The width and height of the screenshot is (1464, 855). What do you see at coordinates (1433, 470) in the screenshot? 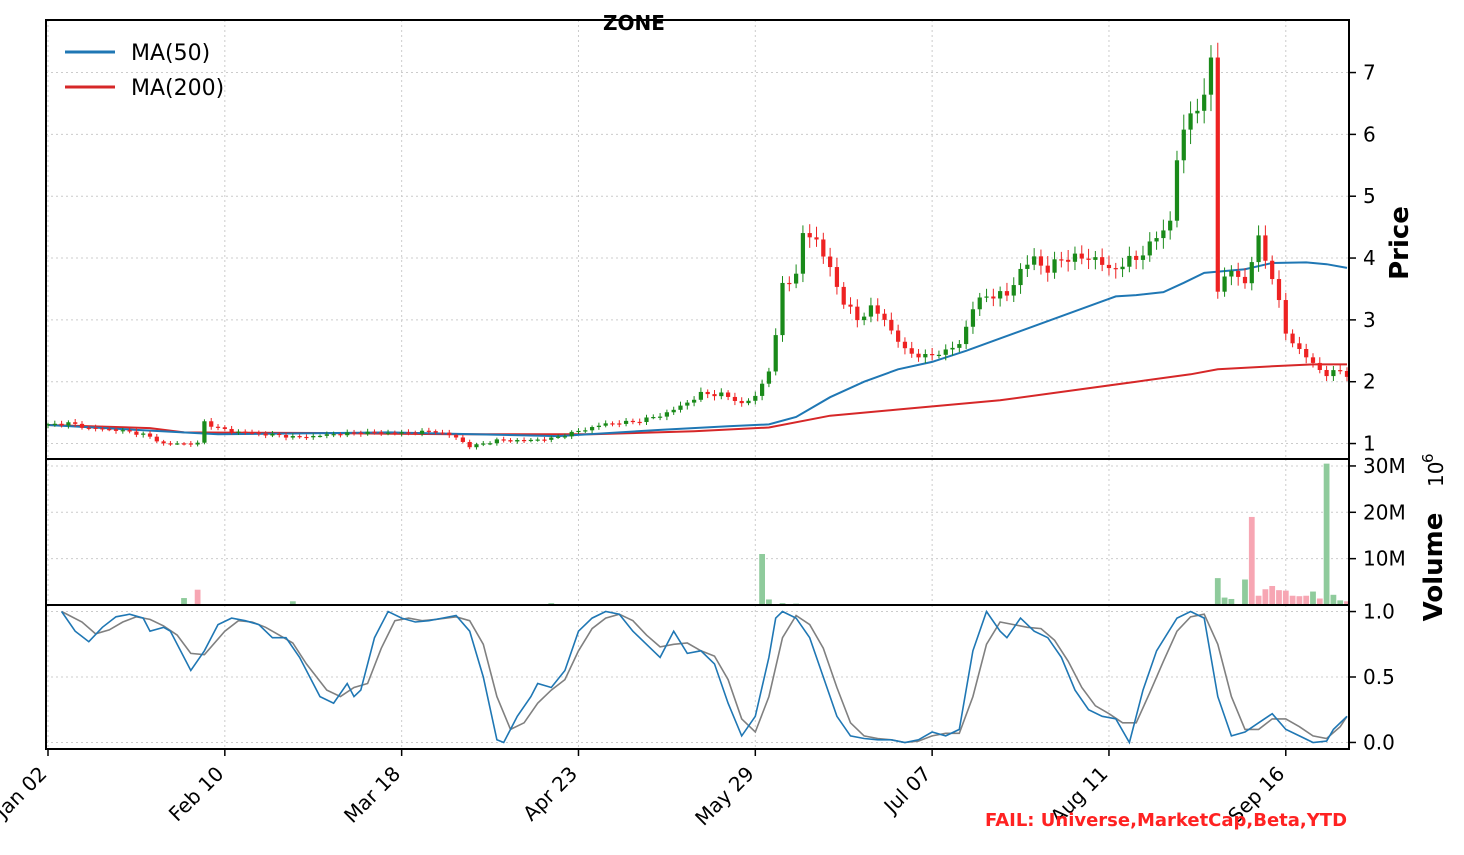
I see `volume-multiplier: 10 6` at bounding box center [1433, 470].